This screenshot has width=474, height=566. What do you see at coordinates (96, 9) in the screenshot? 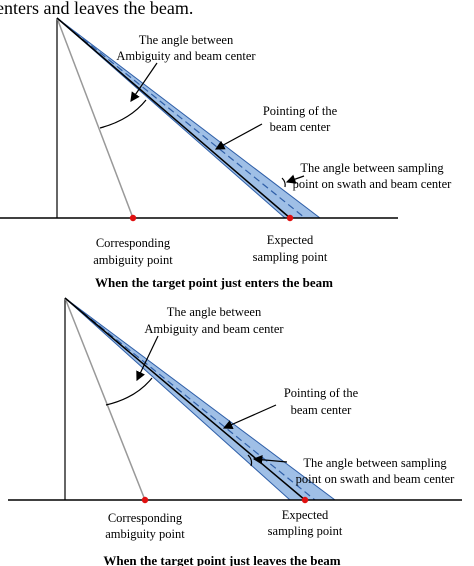
I see `header-fragment: enters and leaves the beam.` at bounding box center [96, 9].